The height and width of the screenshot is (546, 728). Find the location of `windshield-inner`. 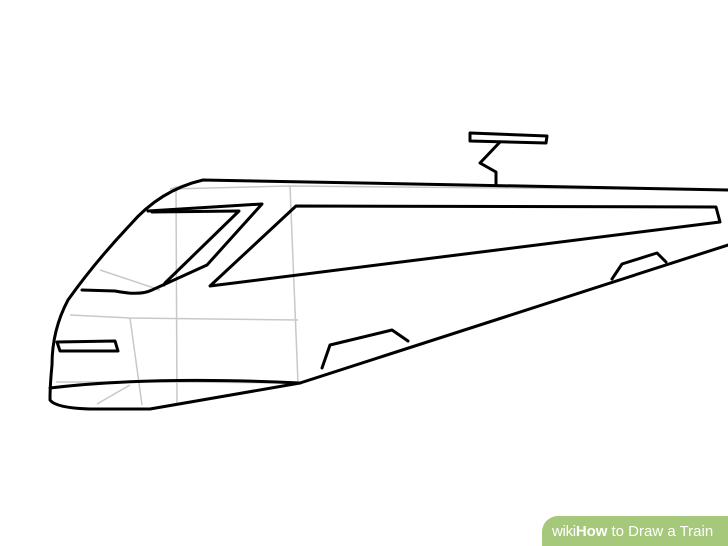

windshield-inner is located at coordinates (195, 248).